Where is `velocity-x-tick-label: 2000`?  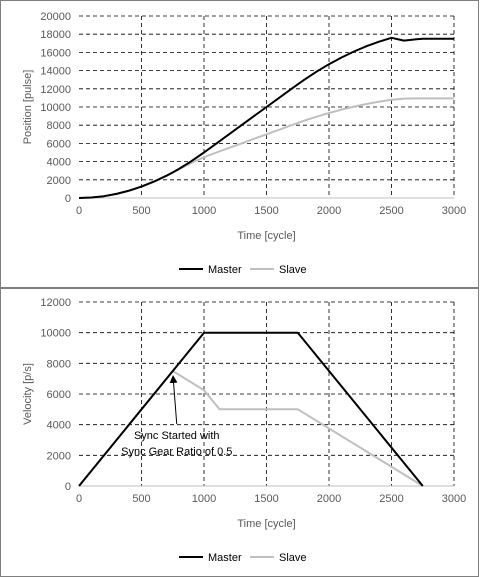 velocity-x-tick-label: 2000 is located at coordinates (329, 499).